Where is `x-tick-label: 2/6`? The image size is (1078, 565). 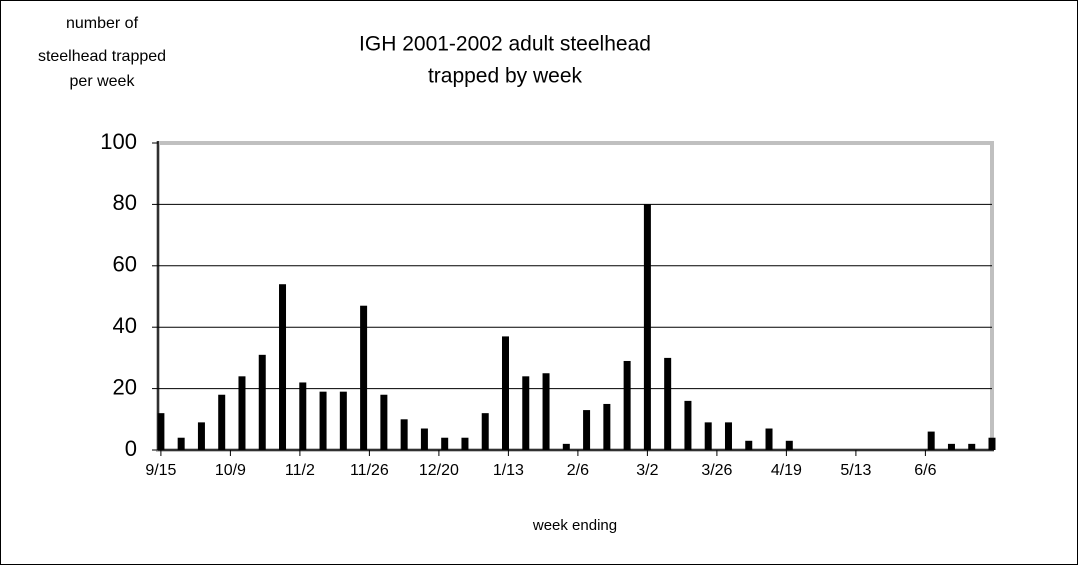 x-tick-label: 2/6 is located at coordinates (578, 470).